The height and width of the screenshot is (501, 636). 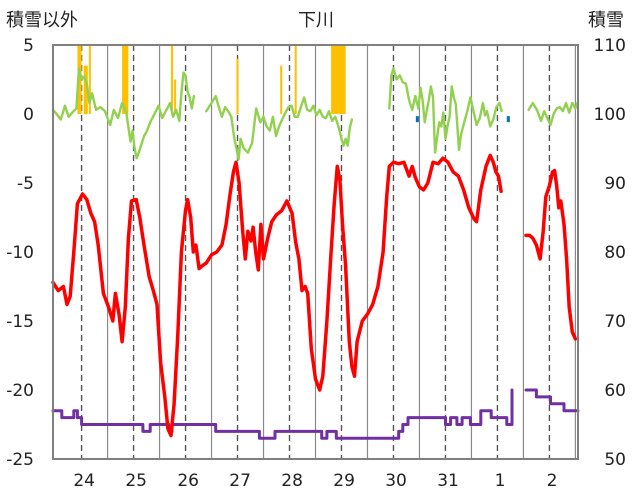 I want to click on left-tick-label: -15, so click(x=20, y=322).